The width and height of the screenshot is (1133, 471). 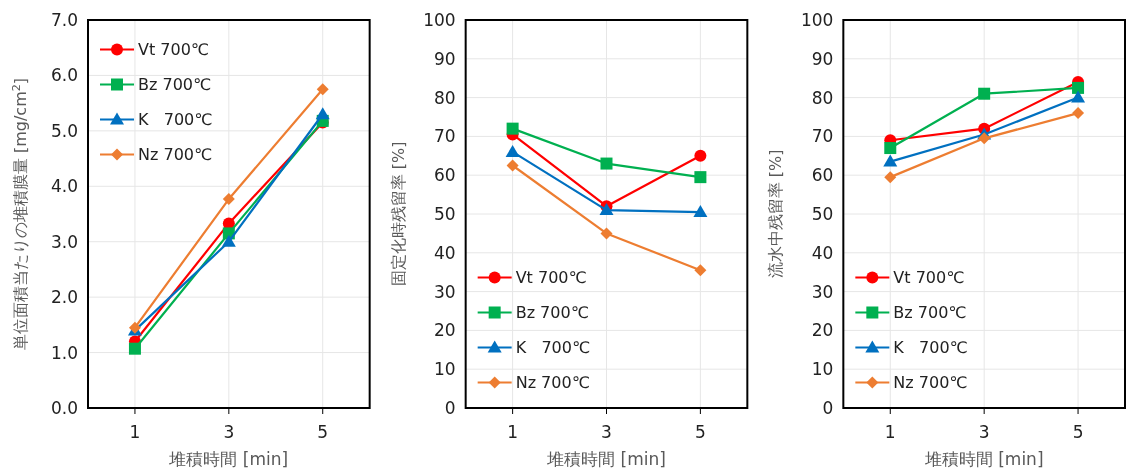 I want to click on y-axis-title: 固定化時残留率 [%], so click(x=398, y=214).